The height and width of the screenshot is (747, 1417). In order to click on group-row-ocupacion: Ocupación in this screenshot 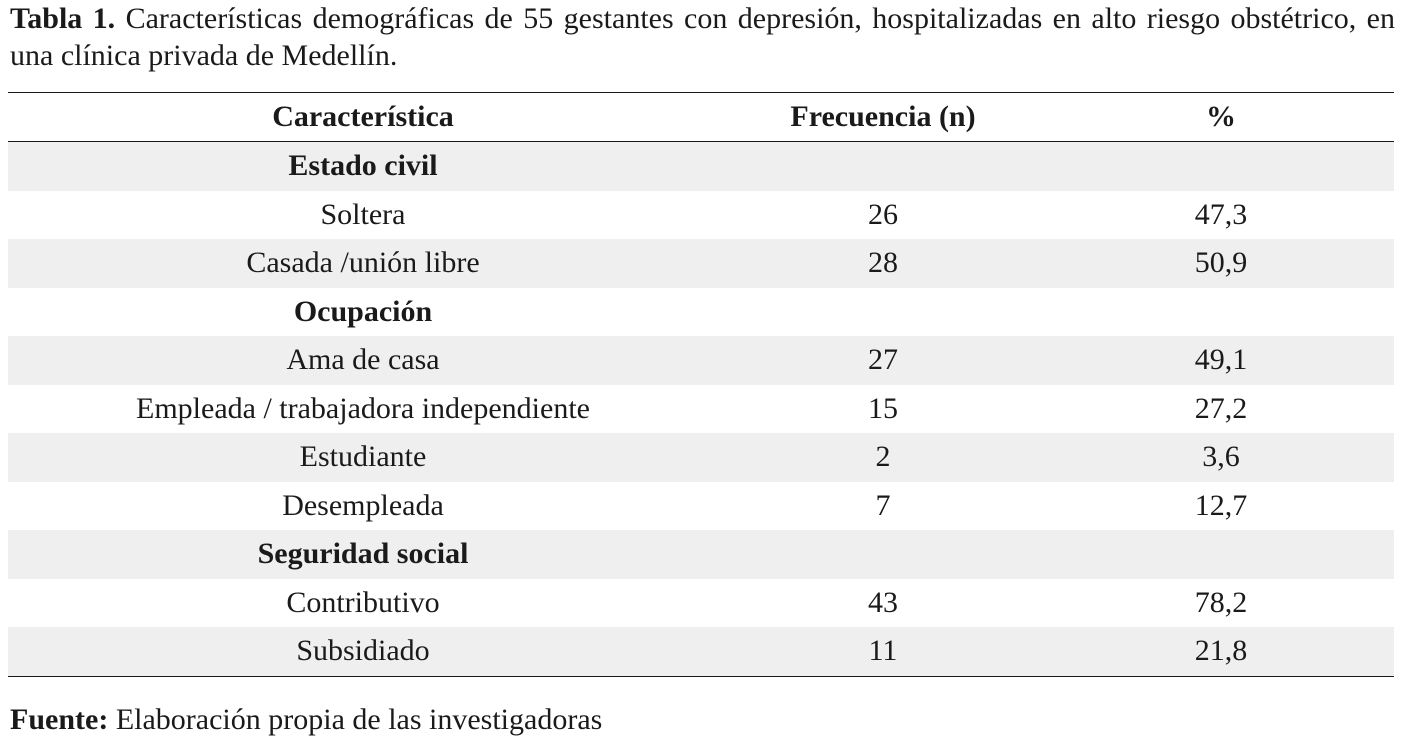, I will do `click(701, 312)`.